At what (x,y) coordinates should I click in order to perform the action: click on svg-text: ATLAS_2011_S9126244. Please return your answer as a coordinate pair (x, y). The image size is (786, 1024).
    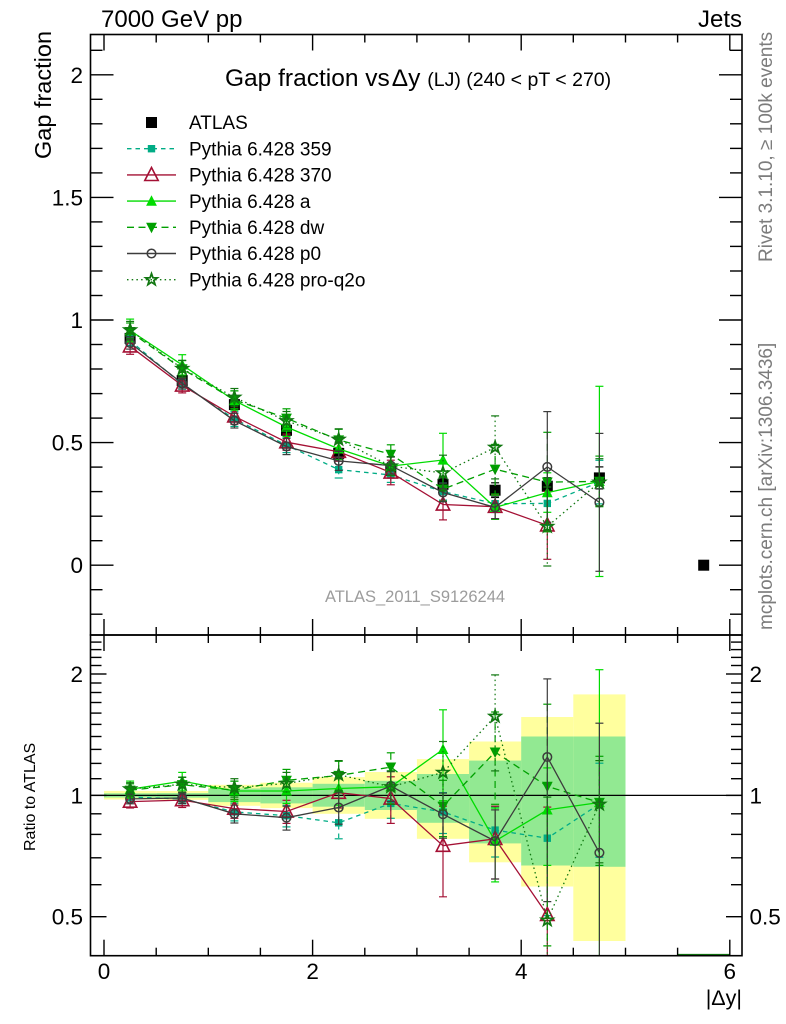
    Looking at the image, I should click on (415, 597).